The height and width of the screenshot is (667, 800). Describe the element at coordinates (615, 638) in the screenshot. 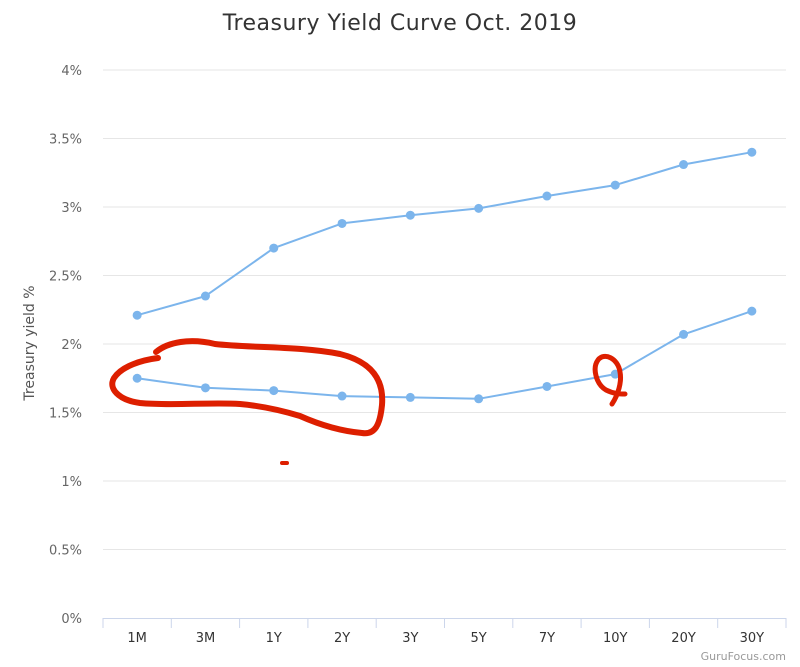

I see `x-tick-label: 10Y` at that location.